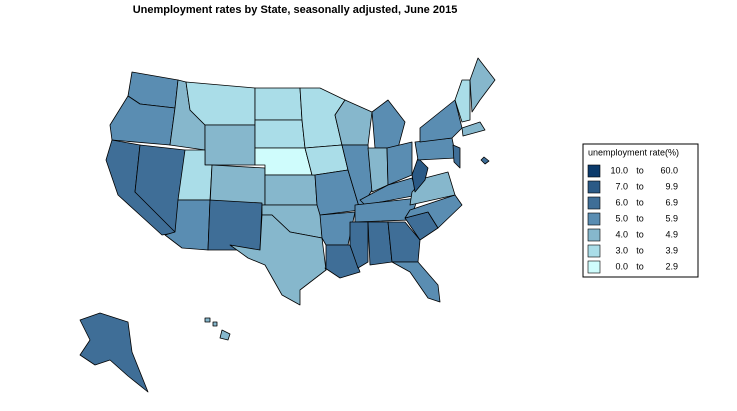  I want to click on legend-high: 5.9, so click(671, 218).